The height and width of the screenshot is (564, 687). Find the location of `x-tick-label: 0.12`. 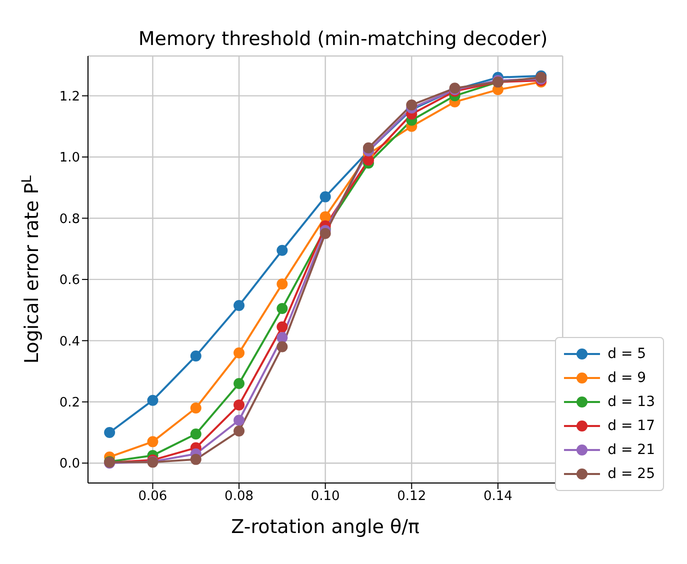

x-tick-label: 0.12 is located at coordinates (411, 496).